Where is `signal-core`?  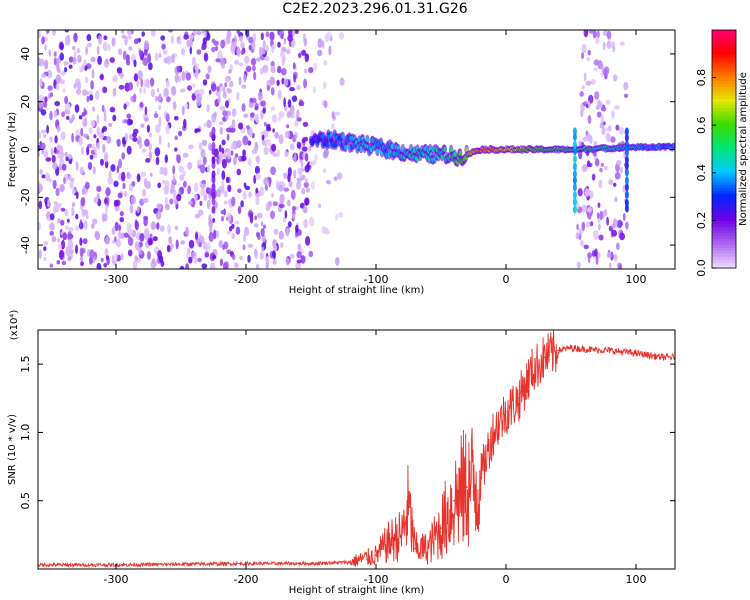 signal-core is located at coordinates (451, 150).